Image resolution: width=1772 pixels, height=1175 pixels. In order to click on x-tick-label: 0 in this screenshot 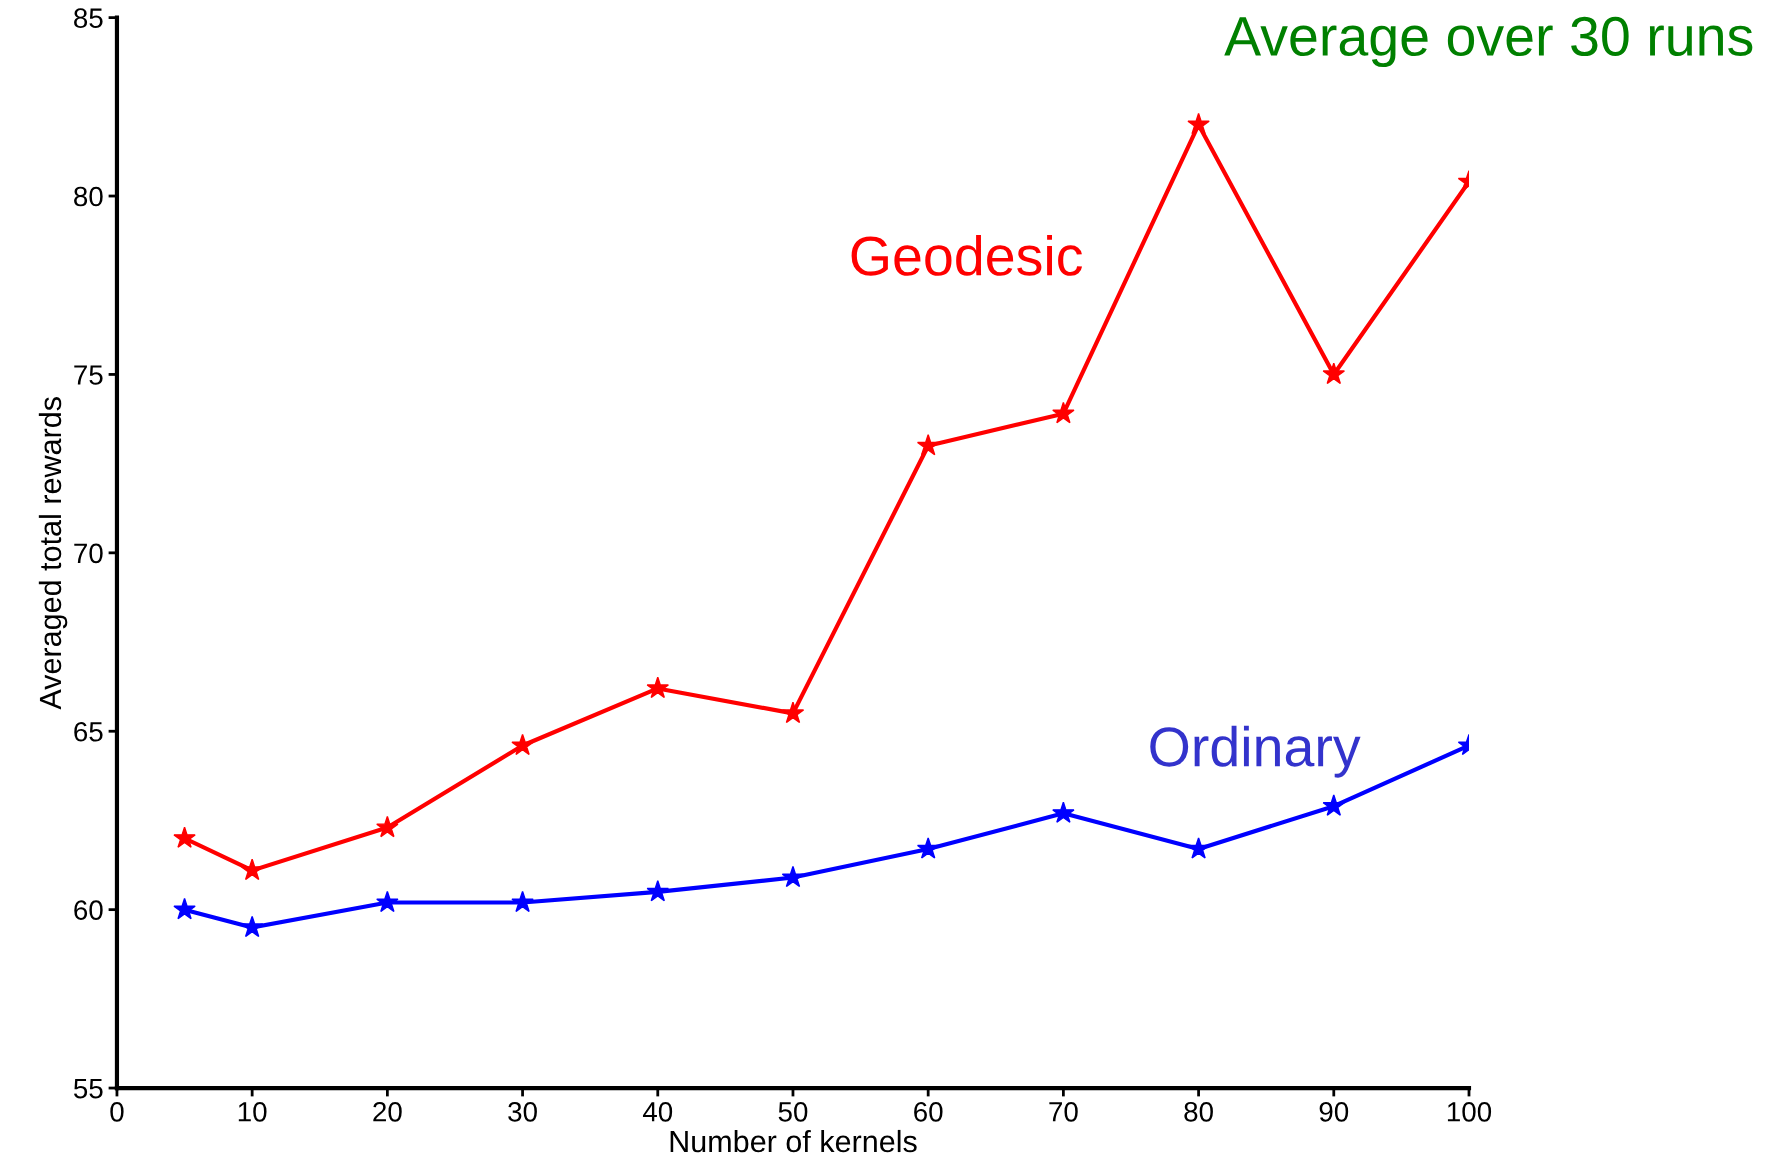, I will do `click(117, 1111)`.